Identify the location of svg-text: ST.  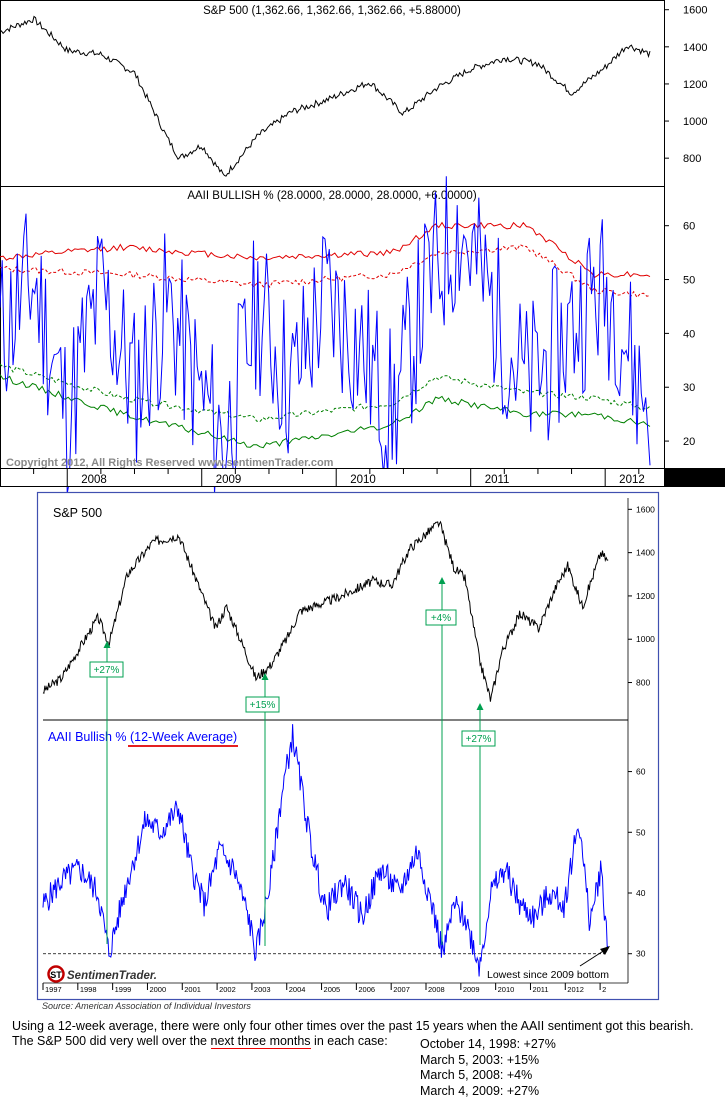
(56, 975).